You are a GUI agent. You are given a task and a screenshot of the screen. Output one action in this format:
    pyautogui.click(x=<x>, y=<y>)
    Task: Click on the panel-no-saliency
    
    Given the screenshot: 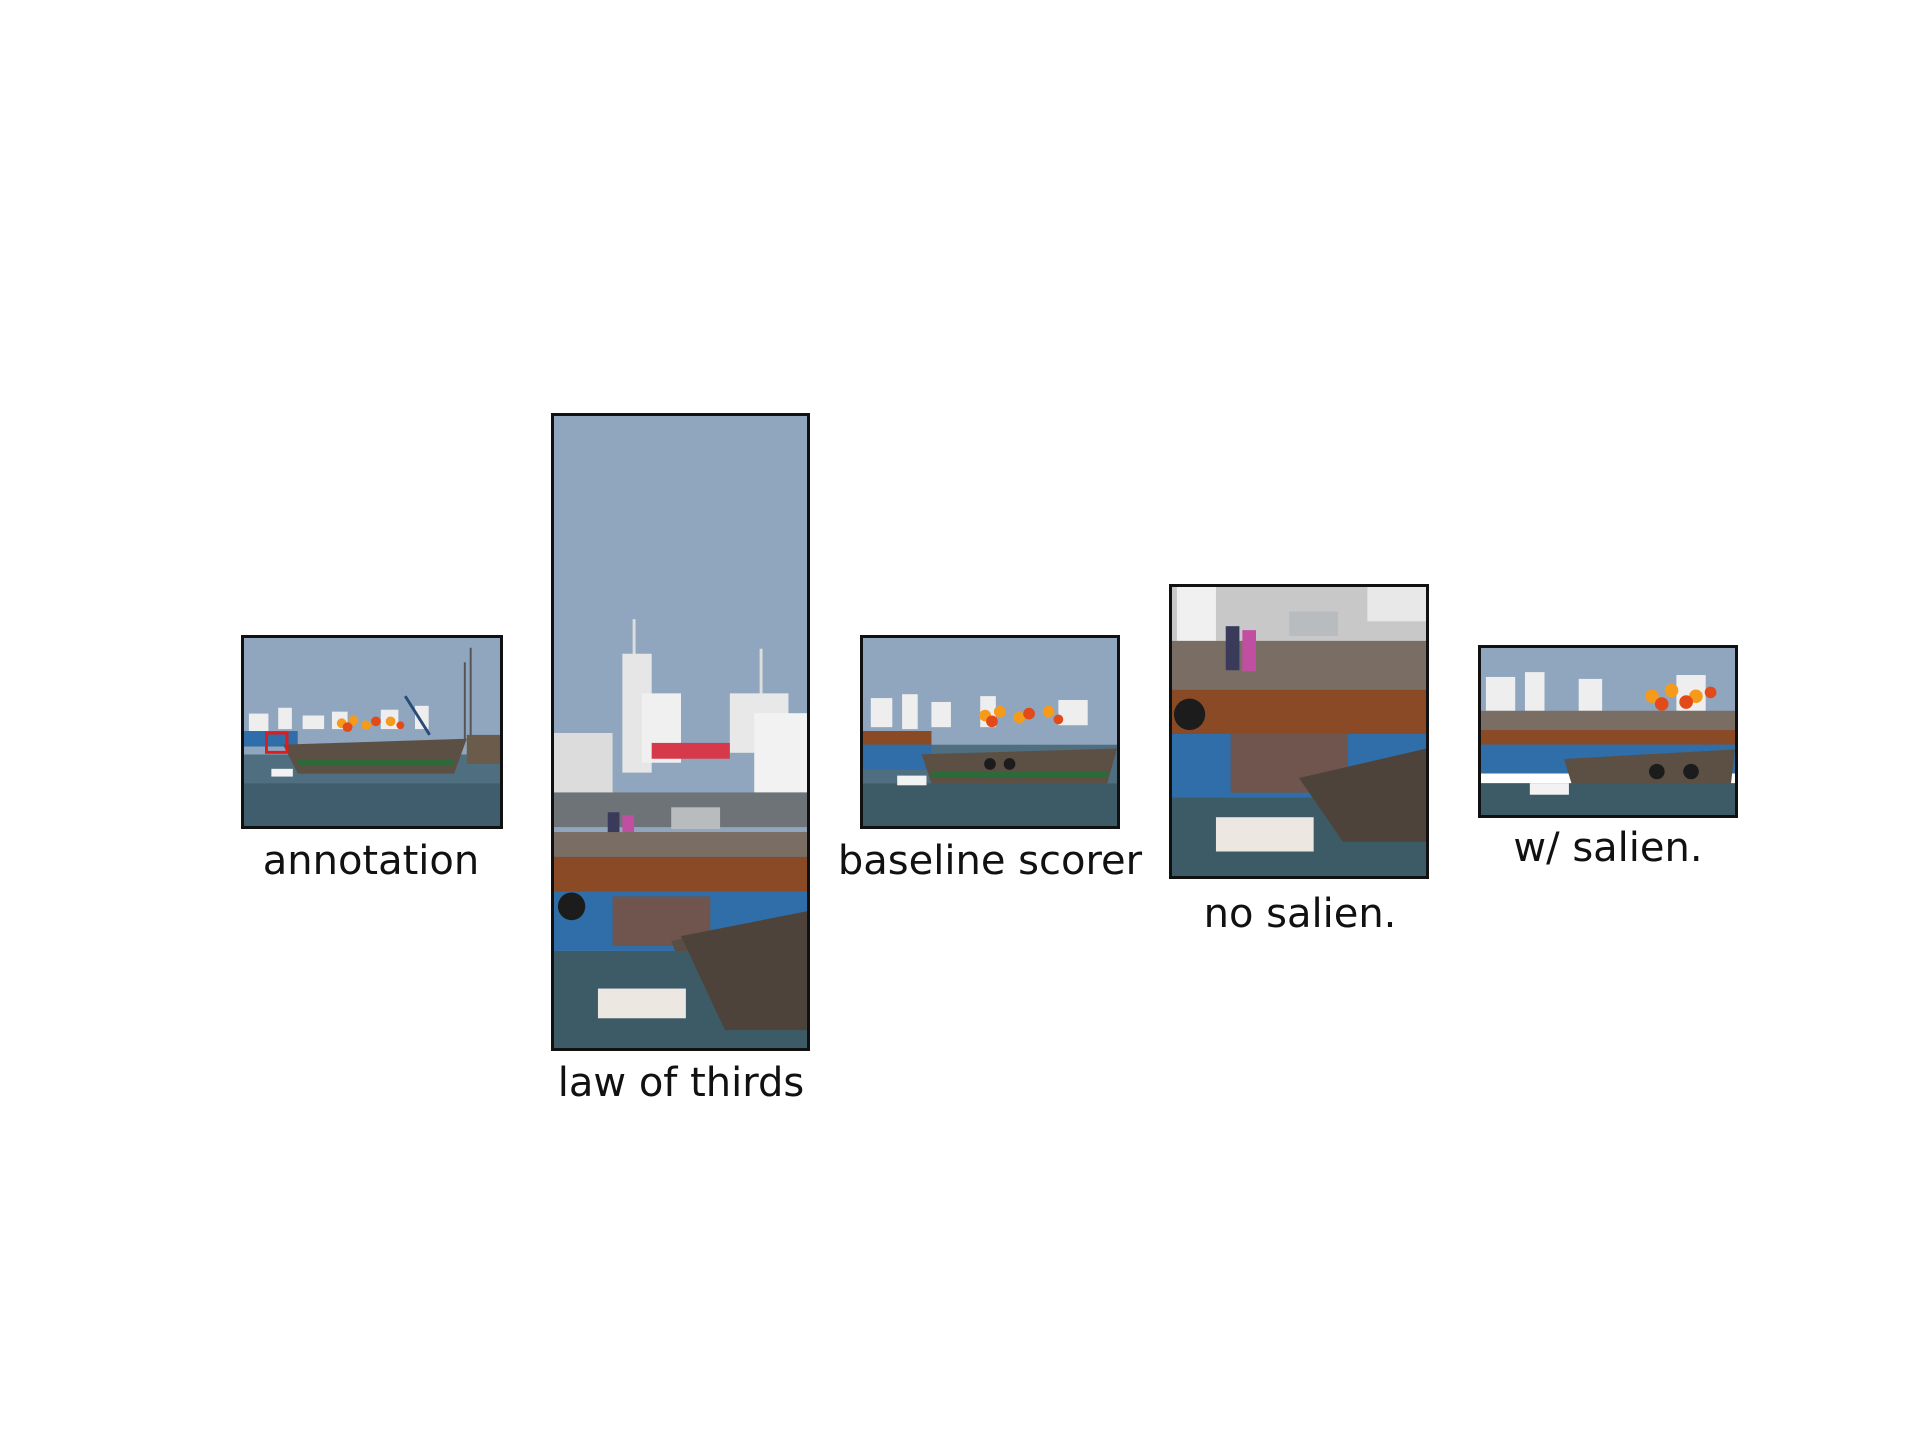 What is the action you would take?
    pyautogui.click(x=1299, y=731)
    